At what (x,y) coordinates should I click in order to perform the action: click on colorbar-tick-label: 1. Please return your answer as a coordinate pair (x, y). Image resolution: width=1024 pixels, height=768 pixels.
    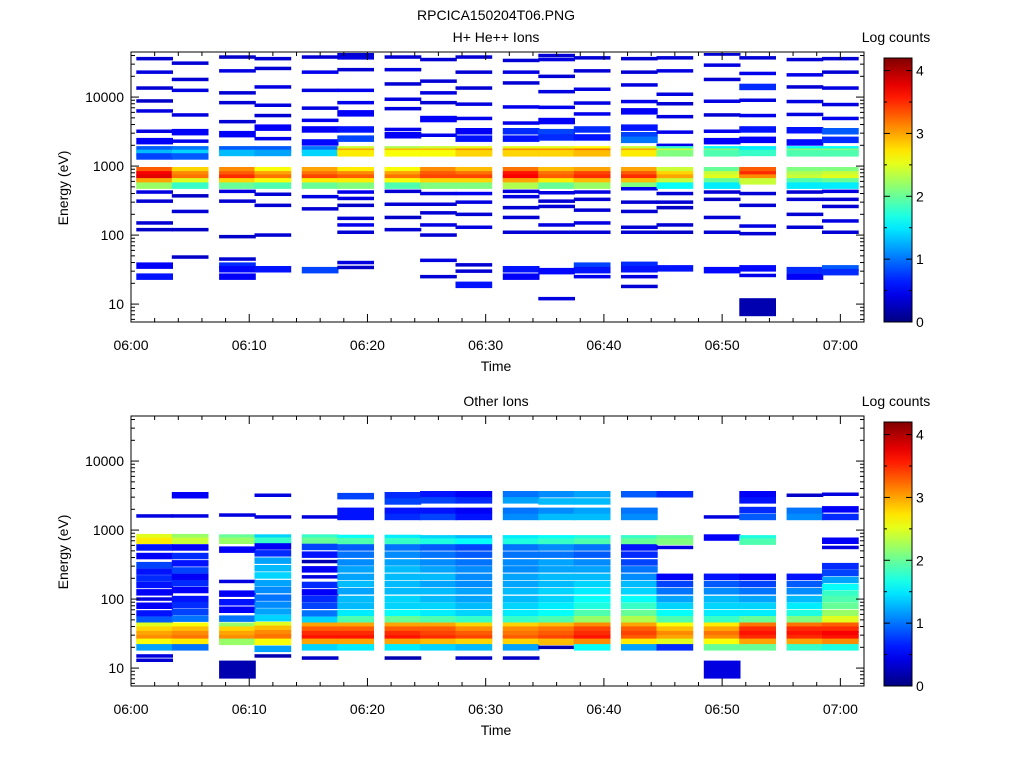
    Looking at the image, I should click on (920, 259).